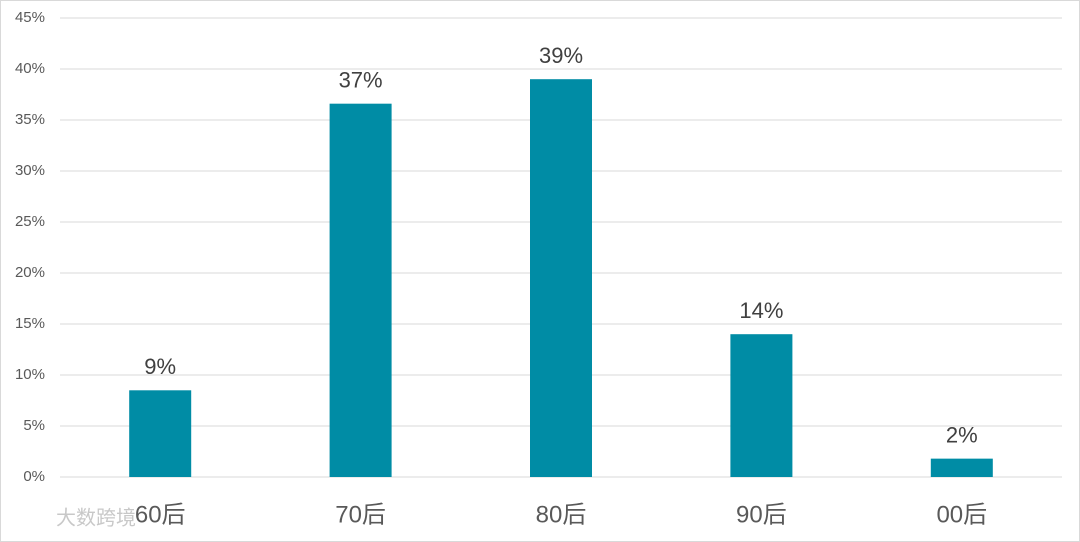 This screenshot has height=542, width=1080. What do you see at coordinates (962, 434) in the screenshot?
I see `value-label: 2%` at bounding box center [962, 434].